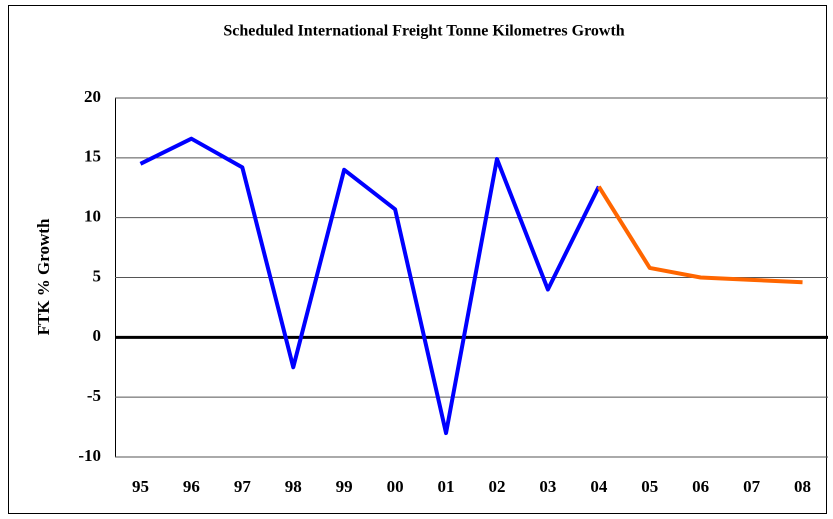 This screenshot has width=833, height=519. Describe the element at coordinates (752, 486) in the screenshot. I see `x-tick-label: 07` at that location.